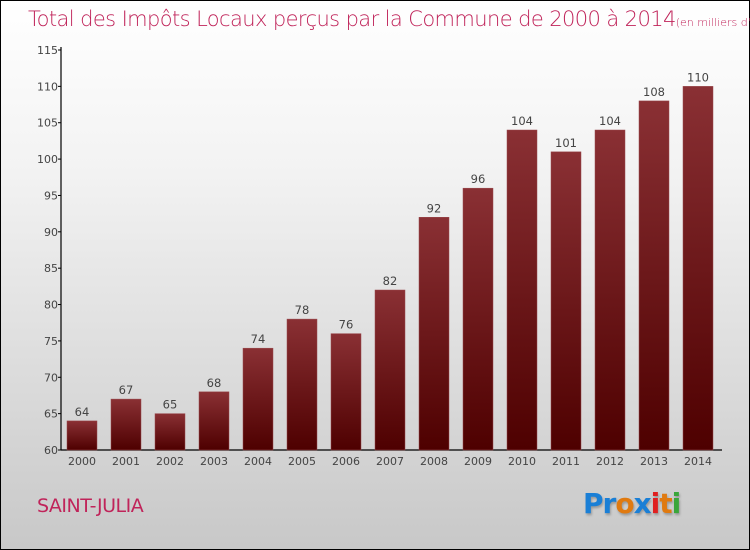 The height and width of the screenshot is (550, 750). Describe the element at coordinates (47, 123) in the screenshot. I see `y-tick-label: 105` at that location.